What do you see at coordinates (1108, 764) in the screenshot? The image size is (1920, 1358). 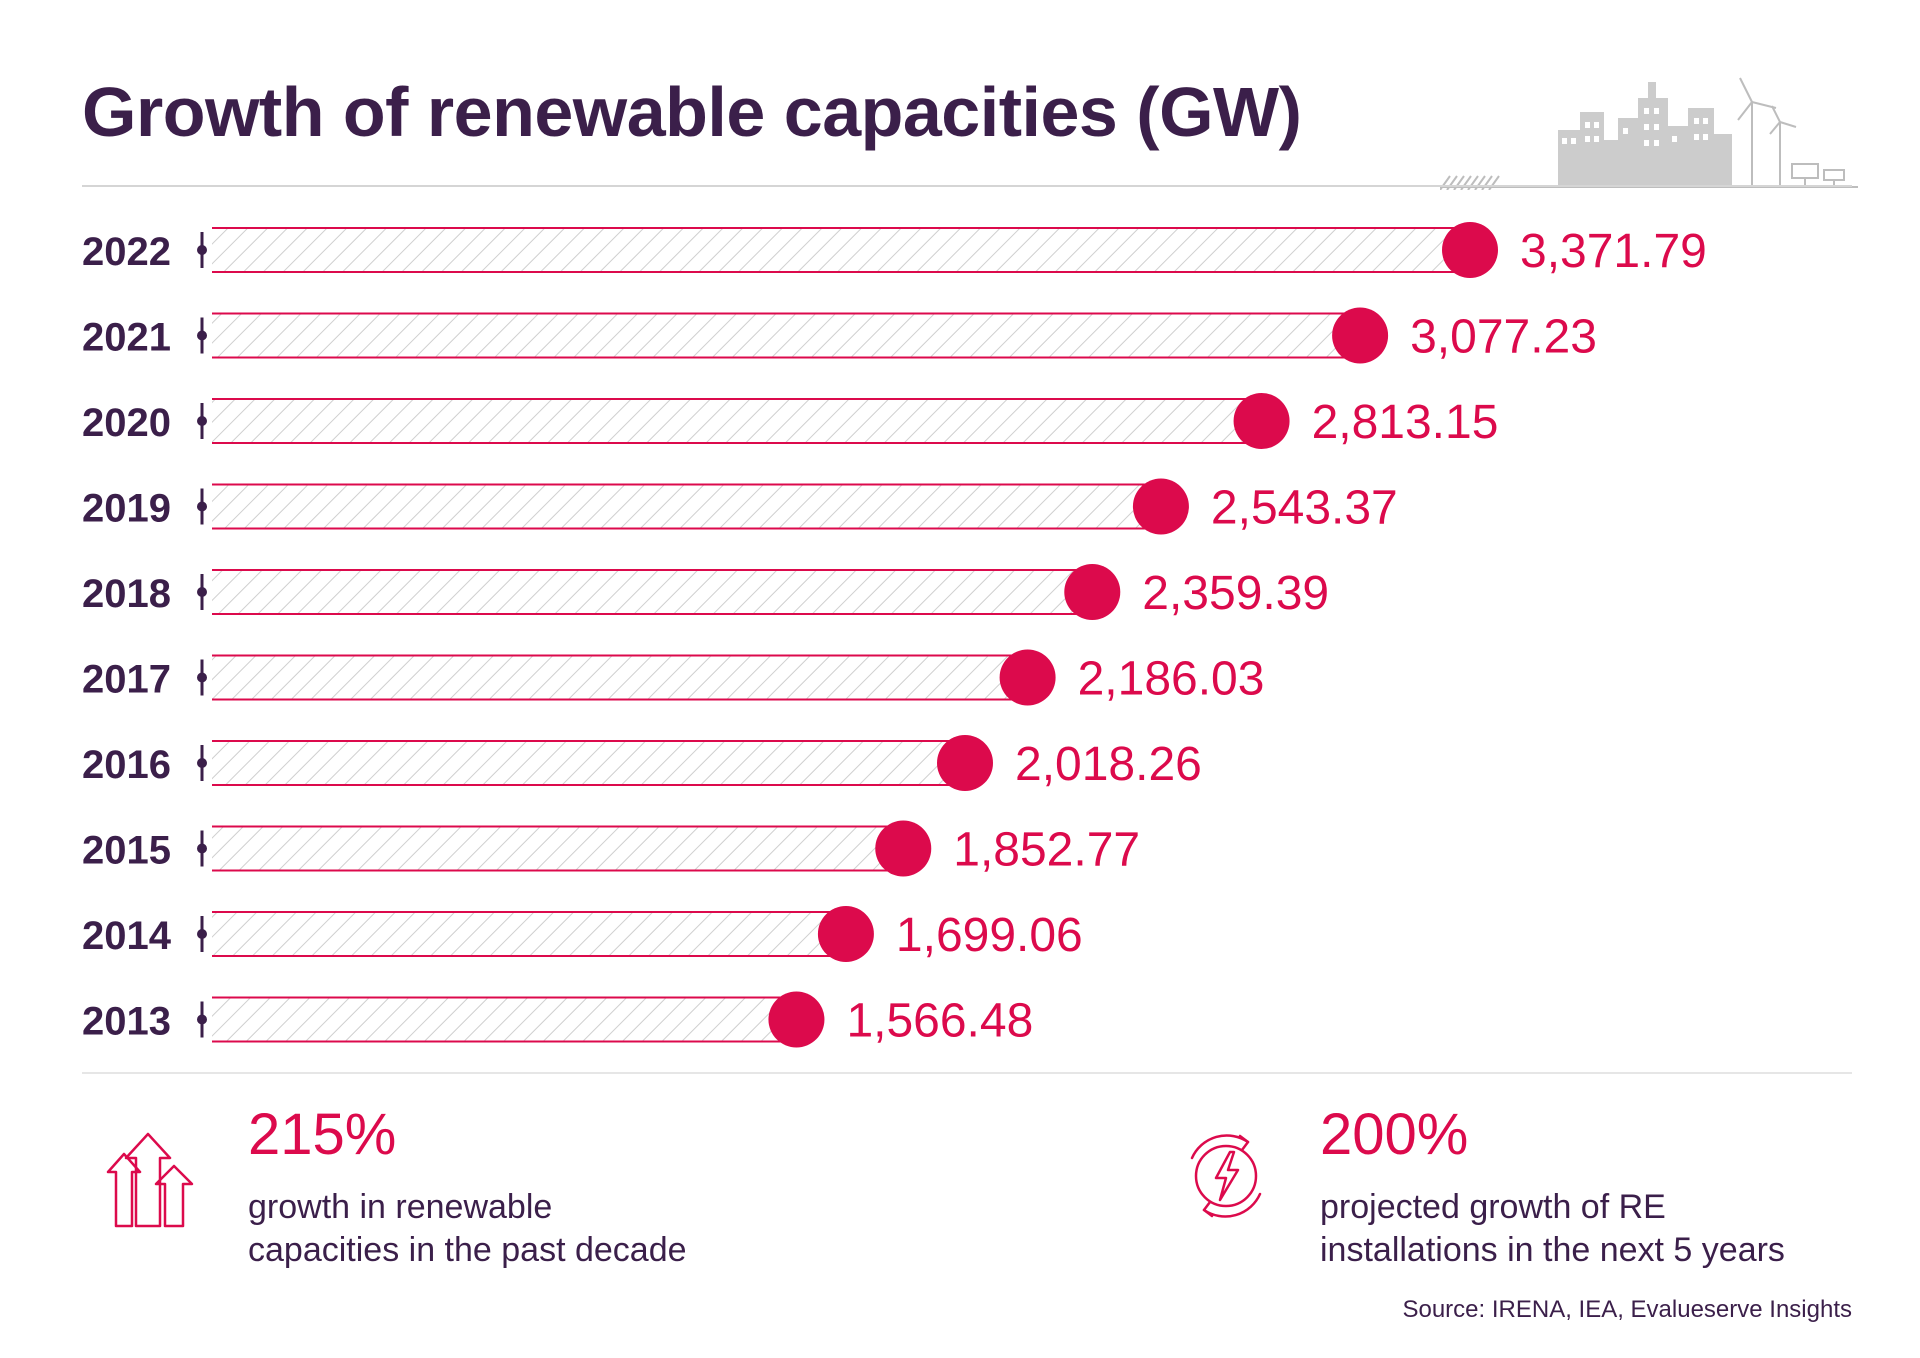 I see `value-label: 2,018.26` at bounding box center [1108, 764].